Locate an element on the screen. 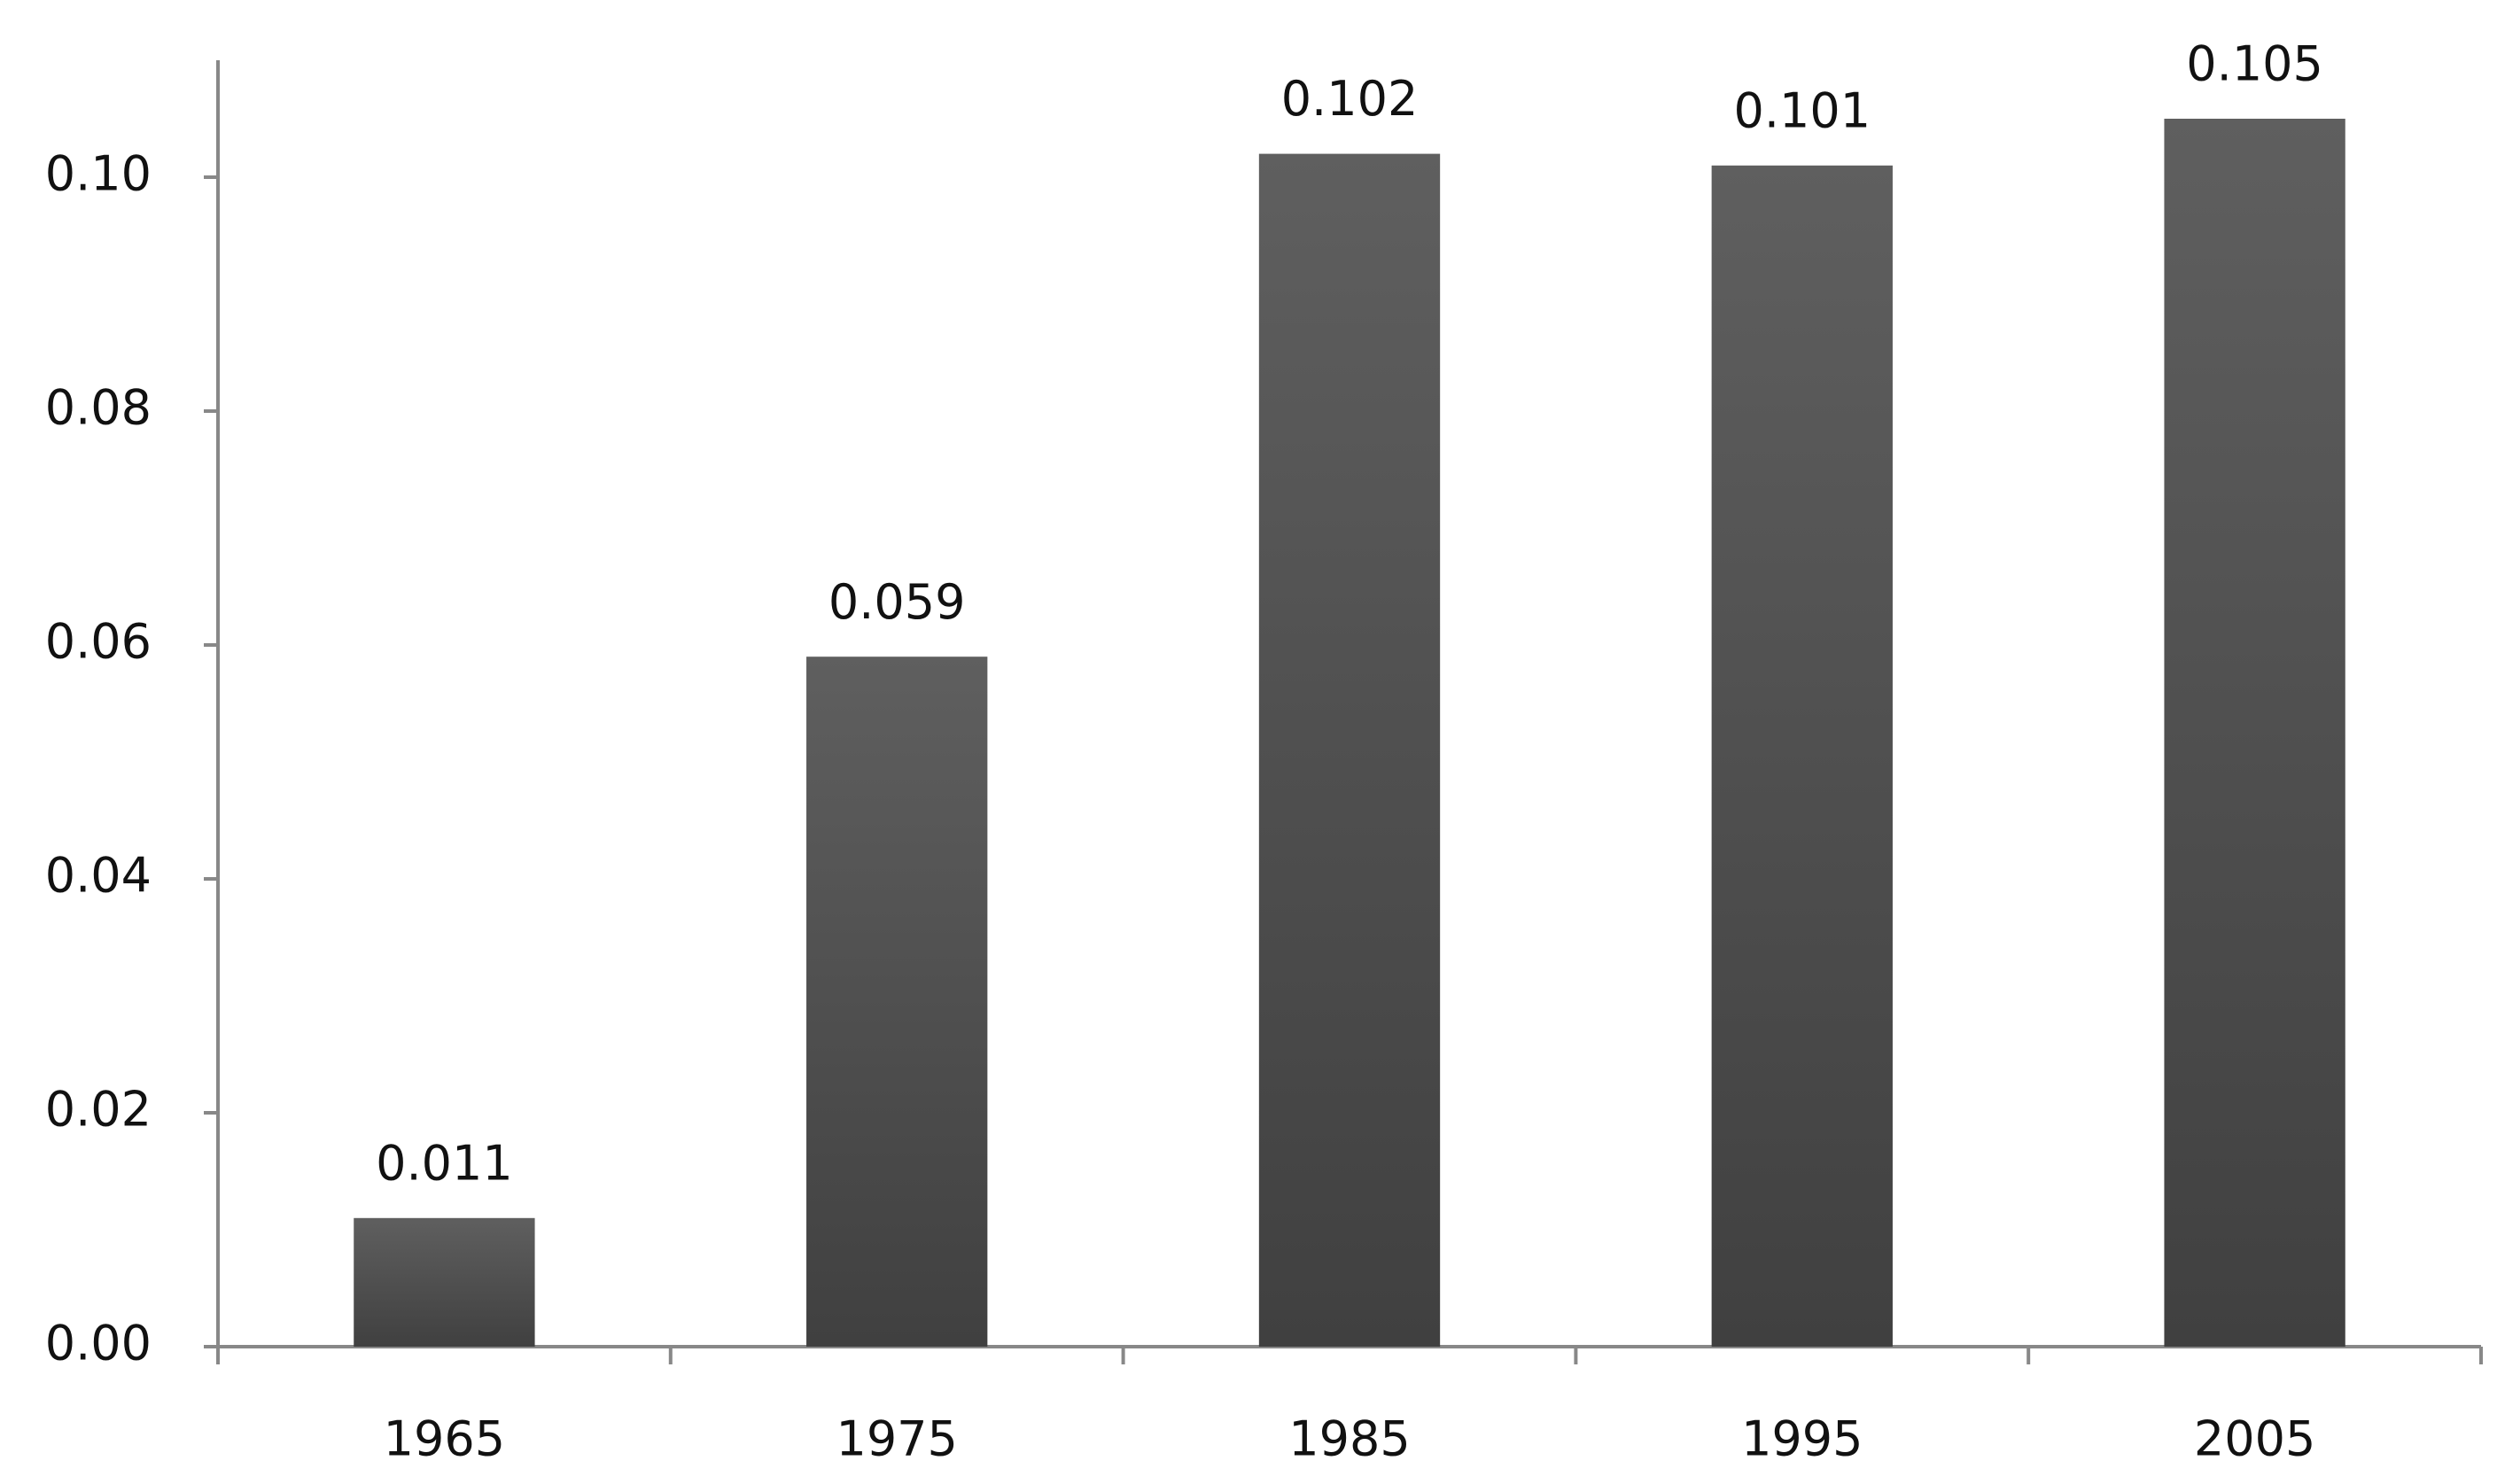 The image size is (2497, 1484). y-tick-label: 0.08 is located at coordinates (98, 408).